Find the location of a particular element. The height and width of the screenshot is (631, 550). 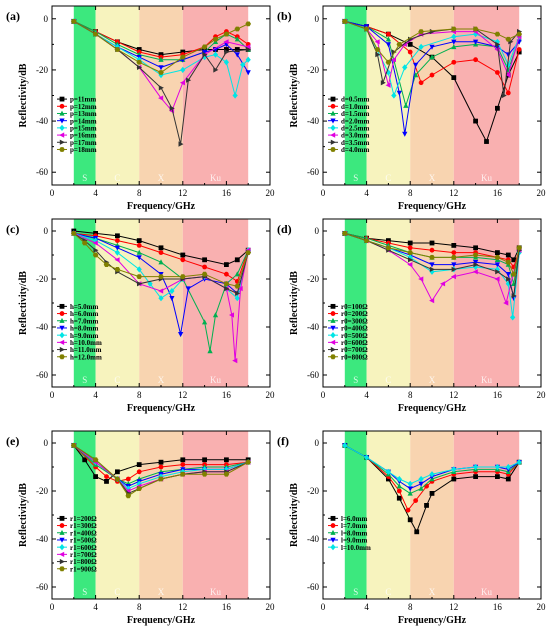

legend-entry: r0=400Ω is located at coordinates (354, 329).